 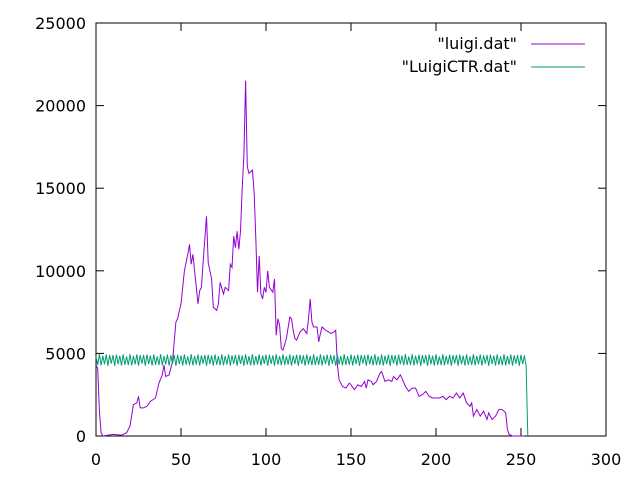 I want to click on x-tick-label: 50, so click(x=181, y=459).